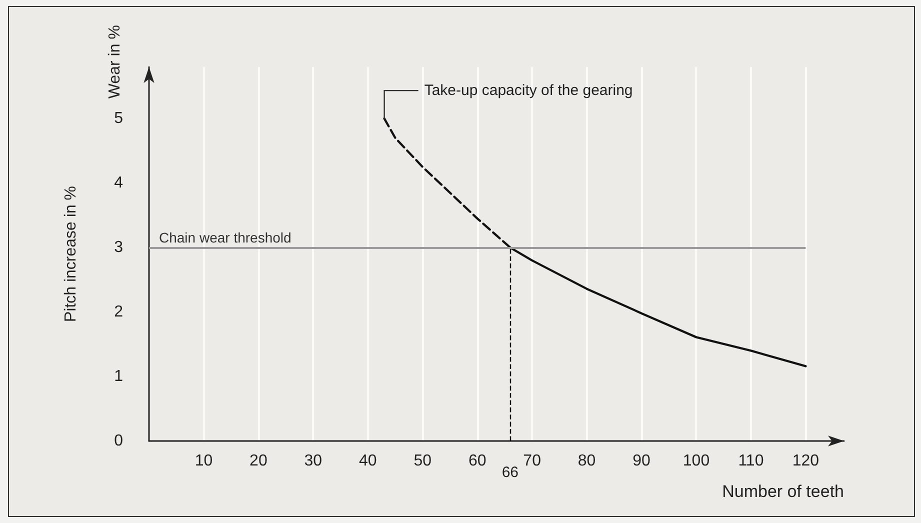 The width and height of the screenshot is (921, 523). Describe the element at coordinates (477, 461) in the screenshot. I see `x-tick-label: 60` at that location.